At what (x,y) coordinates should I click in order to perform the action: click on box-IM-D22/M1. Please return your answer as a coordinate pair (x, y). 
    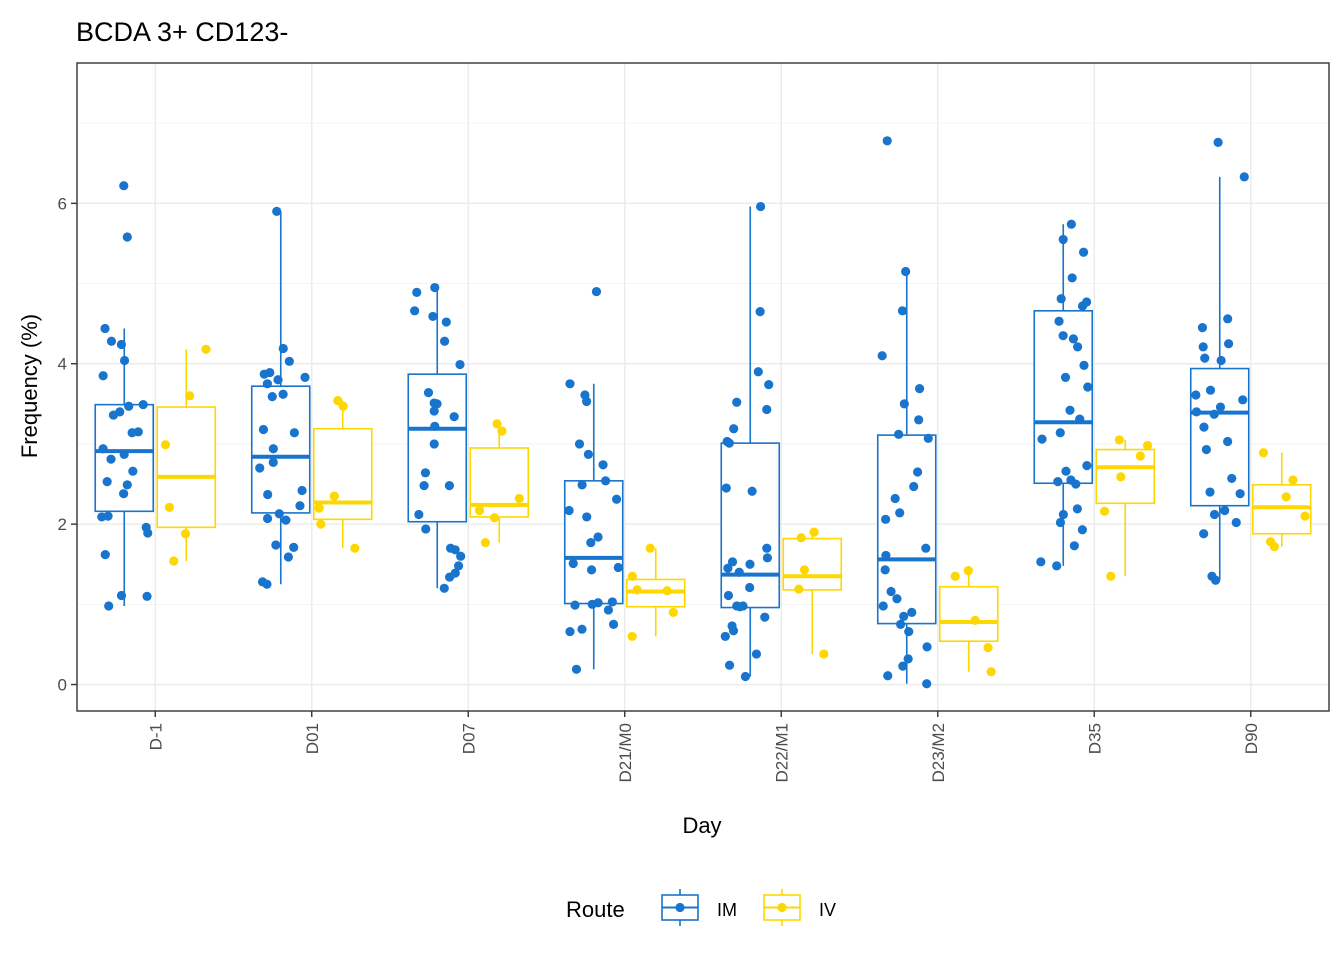
    Looking at the image, I should click on (750, 441).